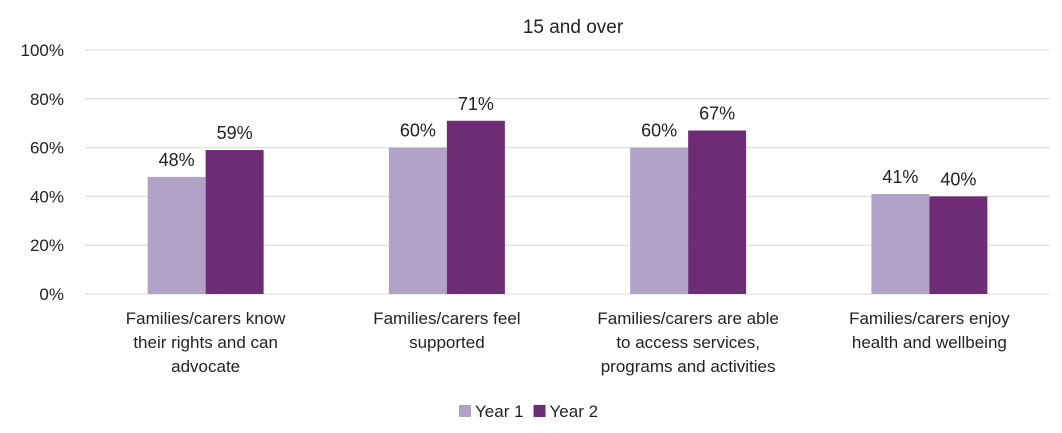  Describe the element at coordinates (929, 318) in the screenshot. I see `category-label: Families/carers enjoy` at that location.